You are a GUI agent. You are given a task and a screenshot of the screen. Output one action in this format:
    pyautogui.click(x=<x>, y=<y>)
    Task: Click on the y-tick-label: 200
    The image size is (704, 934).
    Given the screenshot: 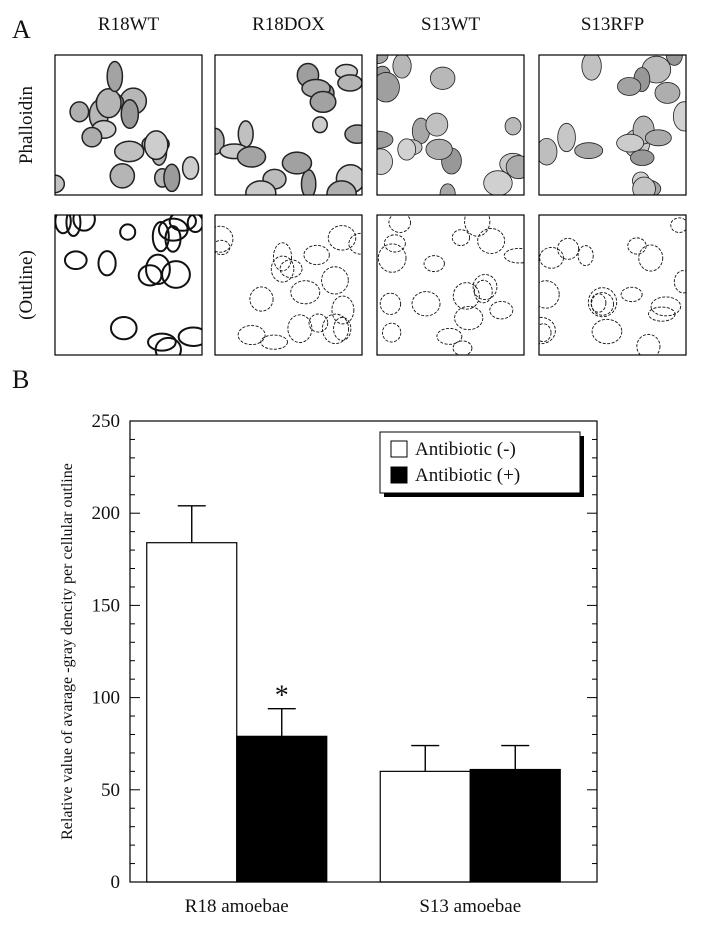 What is the action you would take?
    pyautogui.click(x=106, y=513)
    